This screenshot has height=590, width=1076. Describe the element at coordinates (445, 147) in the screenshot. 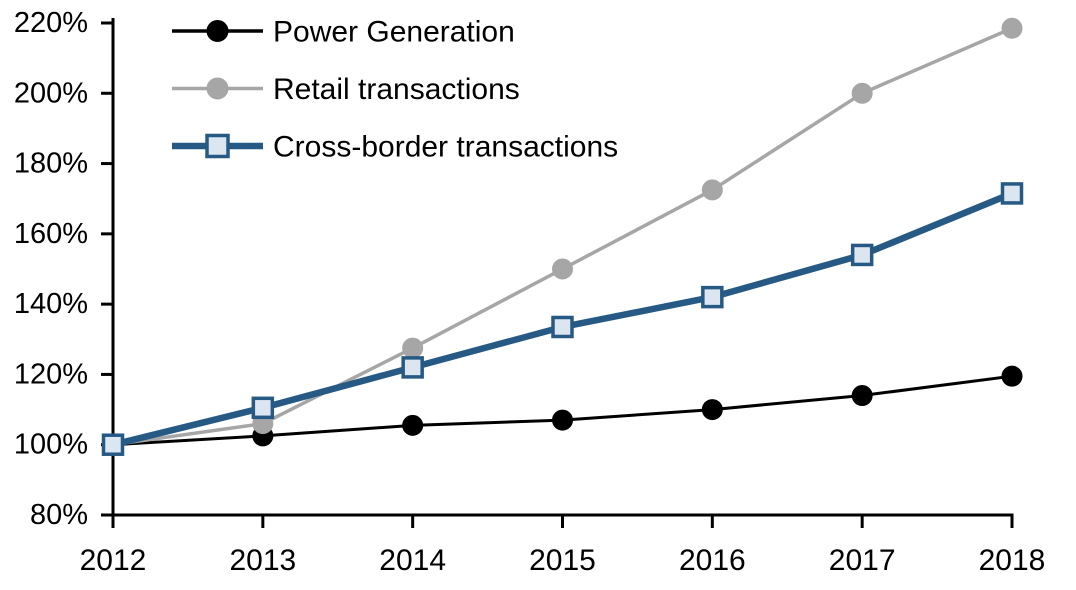

I see `legend-label: Cross-border transactions` at that location.